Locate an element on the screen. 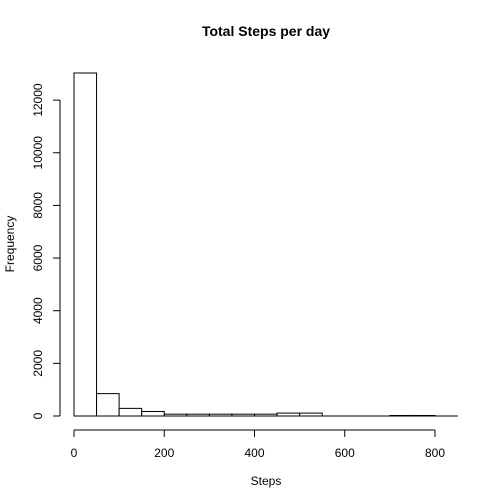 This screenshot has height=504, width=504. x-tick-label-1: 200 is located at coordinates (164, 453).